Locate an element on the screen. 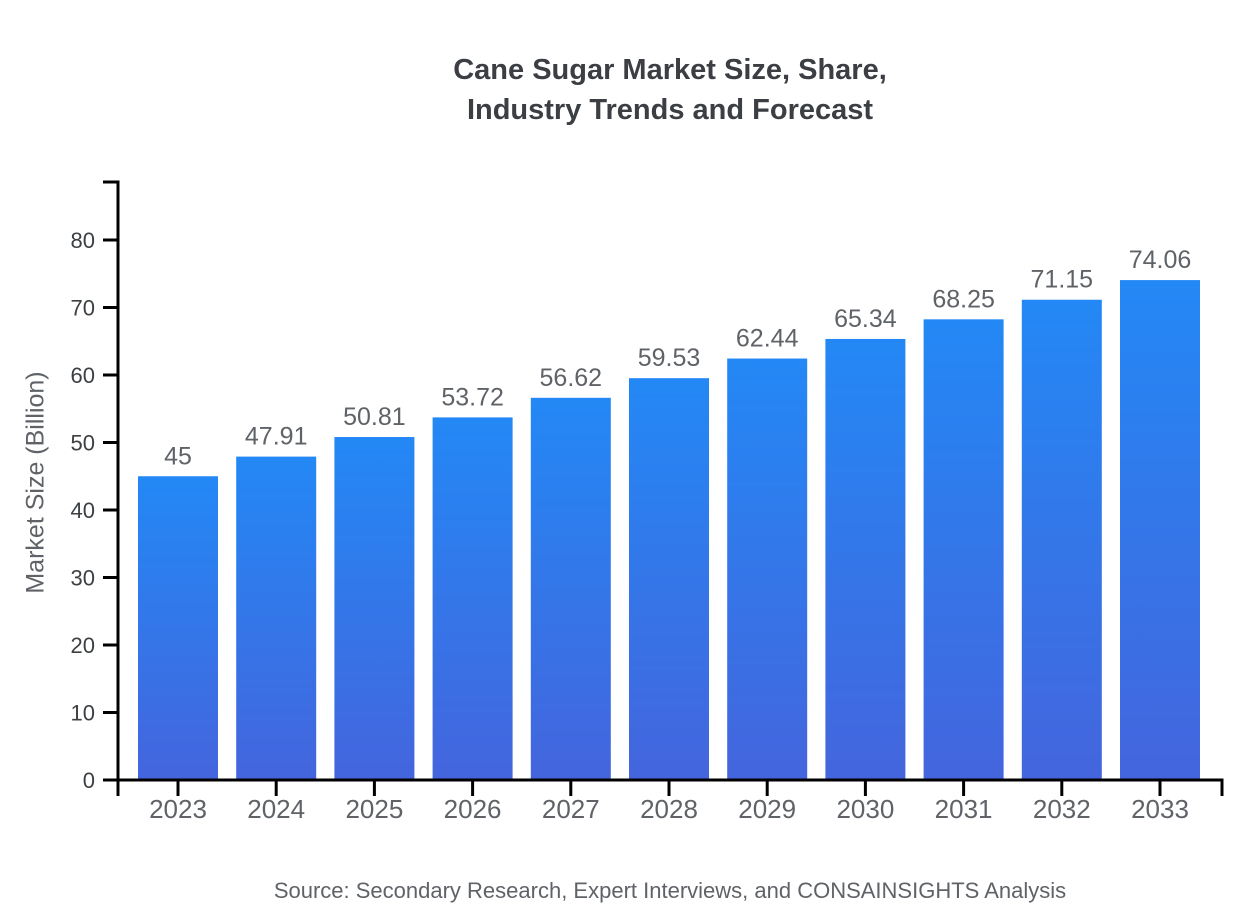  x-tick-label: 2027 is located at coordinates (571, 809).